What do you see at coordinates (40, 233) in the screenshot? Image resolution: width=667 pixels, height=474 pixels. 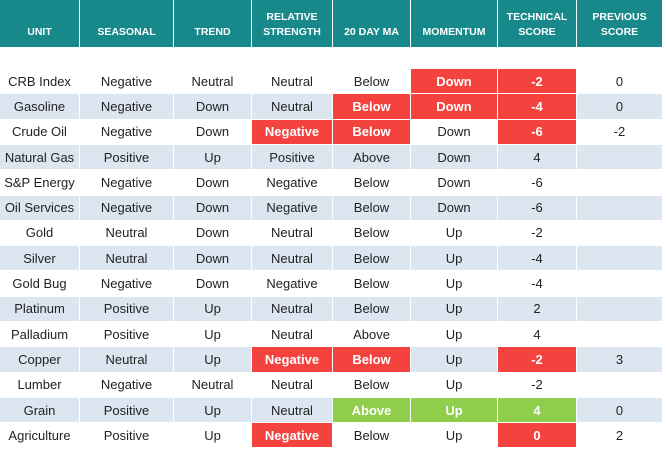 I see `row-label: Gold` at bounding box center [40, 233].